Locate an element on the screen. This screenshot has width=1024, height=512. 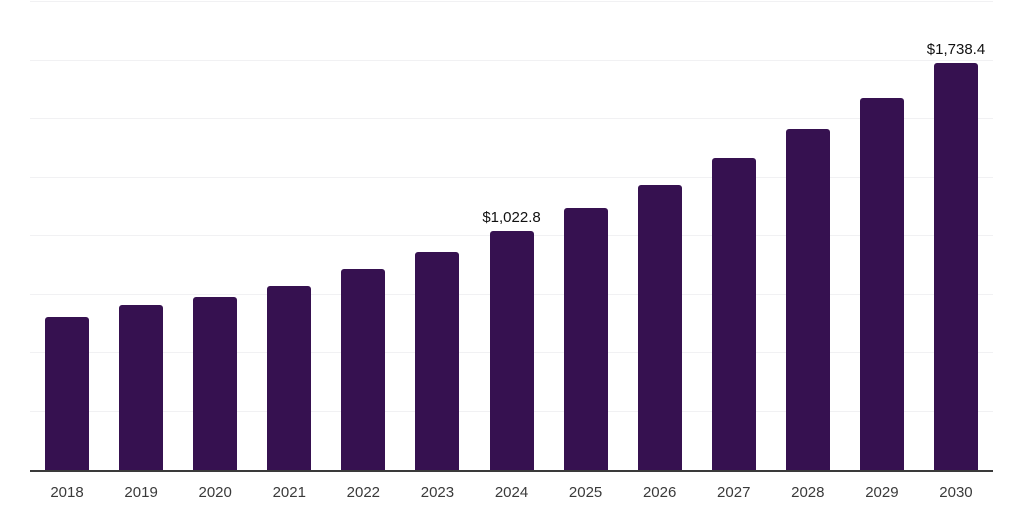
bar-2028 is located at coordinates (807, 299).